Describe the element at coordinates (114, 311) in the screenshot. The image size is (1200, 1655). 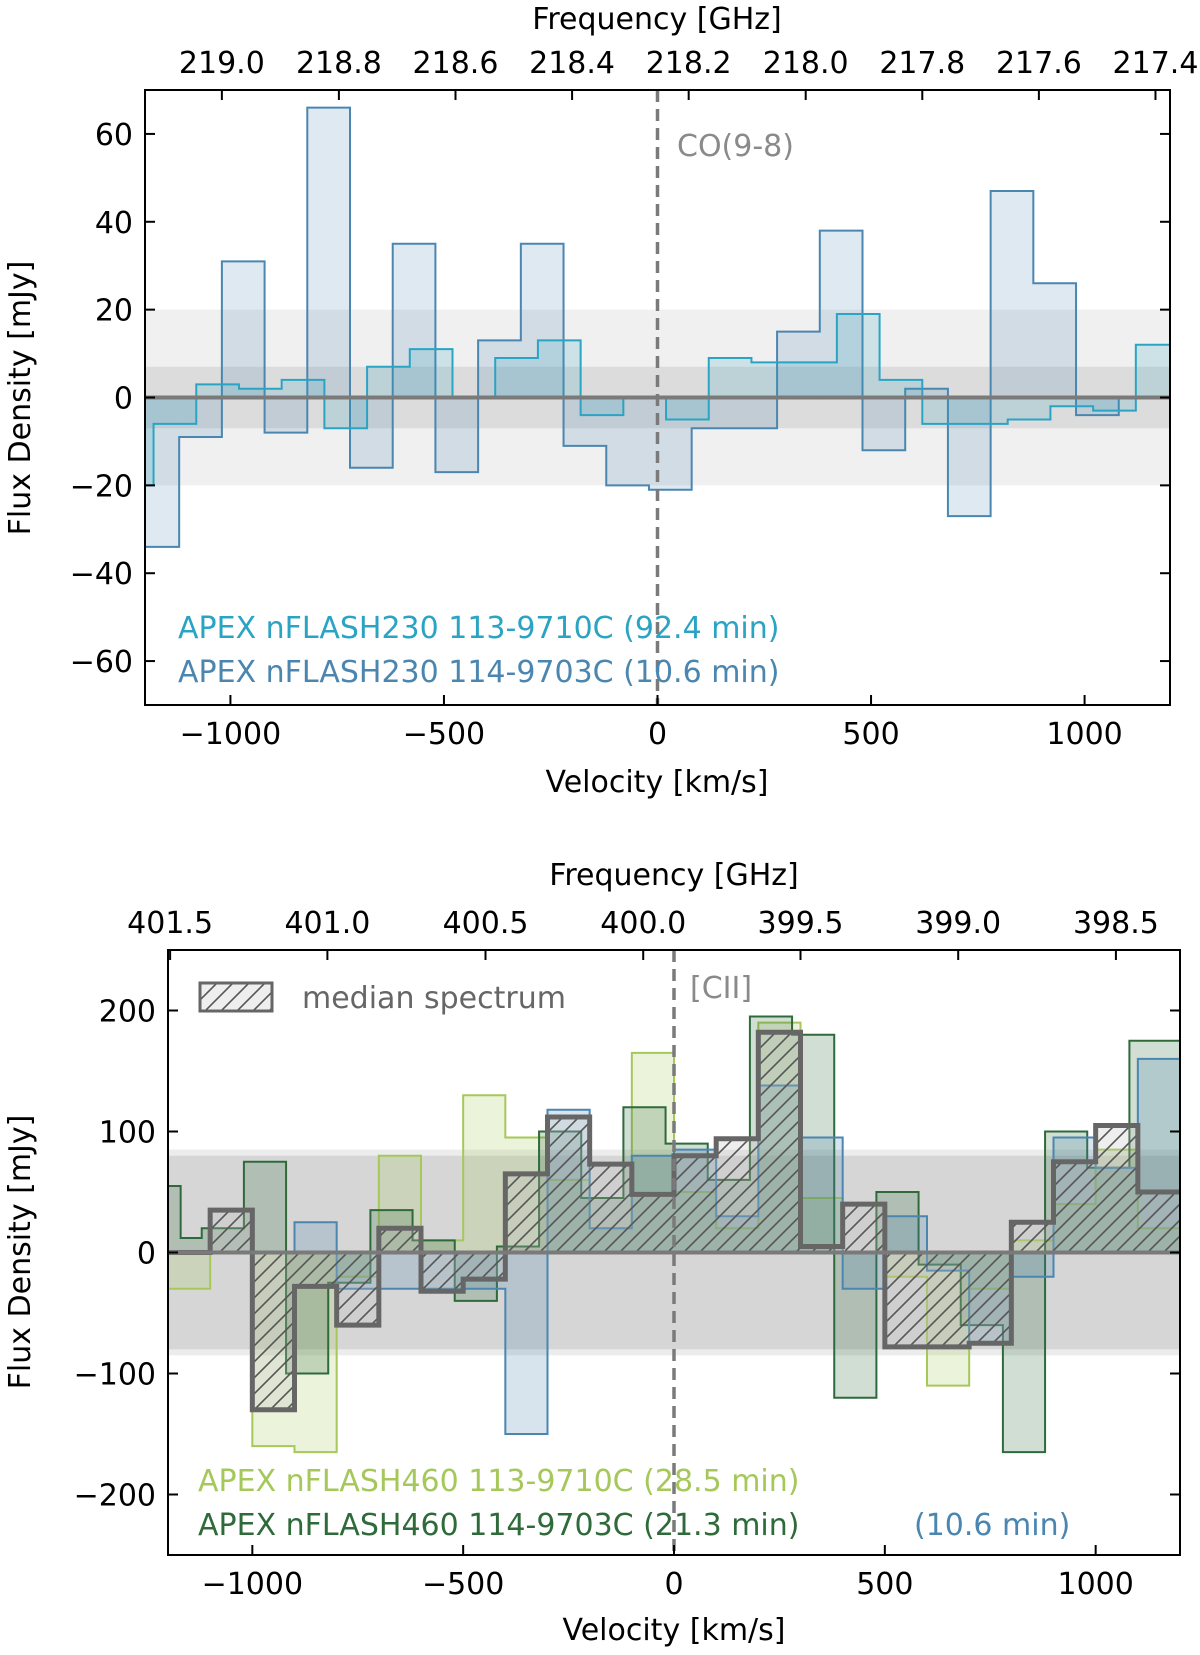
I see `y-tick-label: 20` at that location.